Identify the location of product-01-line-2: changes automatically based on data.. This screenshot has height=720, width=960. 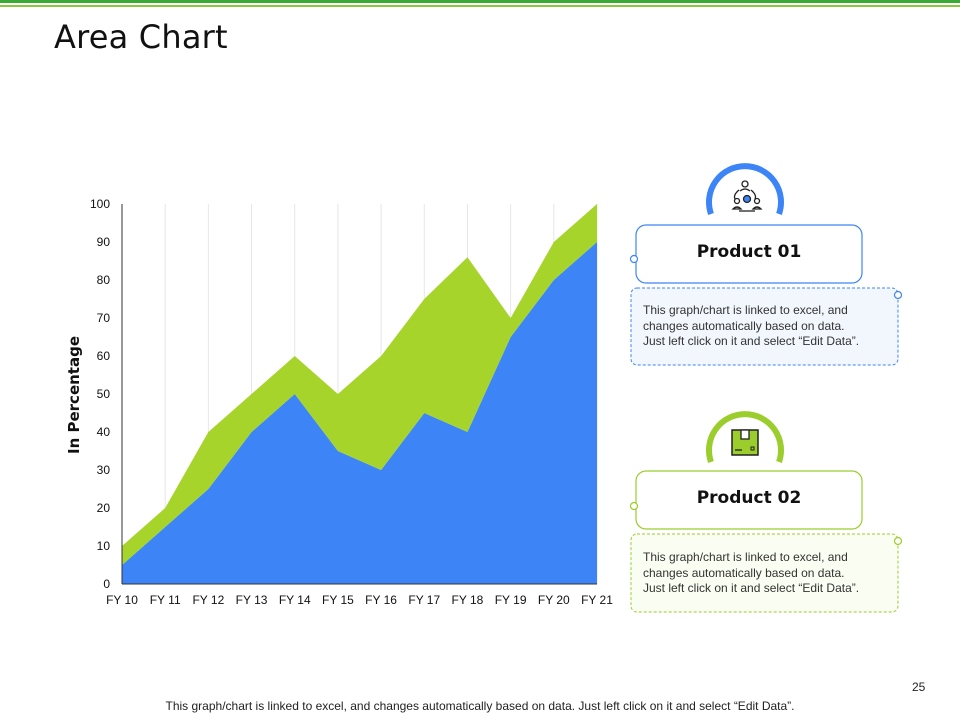
(744, 325).